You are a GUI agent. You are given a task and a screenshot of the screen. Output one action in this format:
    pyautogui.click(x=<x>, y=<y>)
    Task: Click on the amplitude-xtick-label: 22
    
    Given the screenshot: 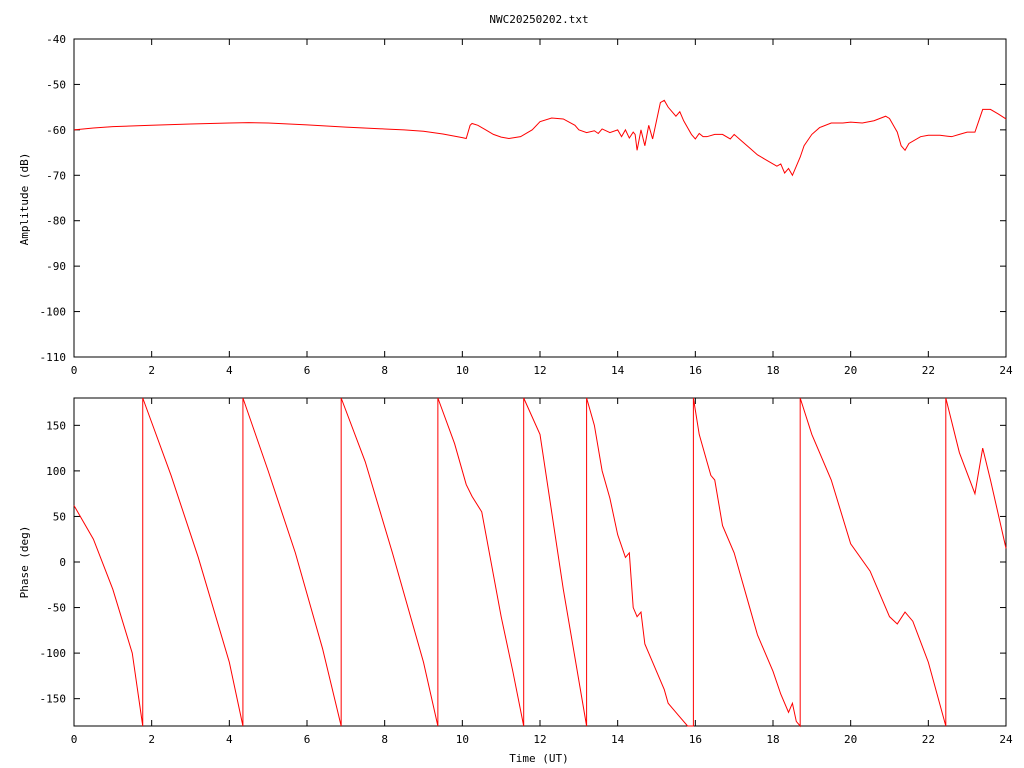 What is the action you would take?
    pyautogui.click(x=928, y=370)
    